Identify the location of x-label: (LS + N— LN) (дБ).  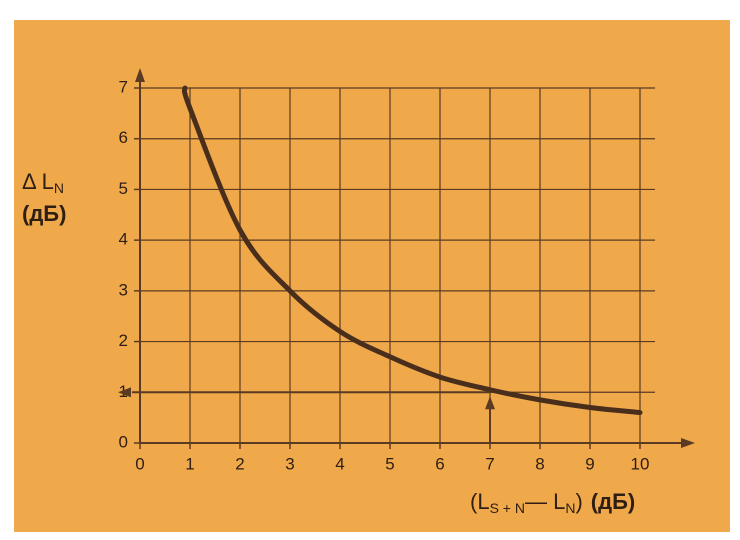
(552, 502).